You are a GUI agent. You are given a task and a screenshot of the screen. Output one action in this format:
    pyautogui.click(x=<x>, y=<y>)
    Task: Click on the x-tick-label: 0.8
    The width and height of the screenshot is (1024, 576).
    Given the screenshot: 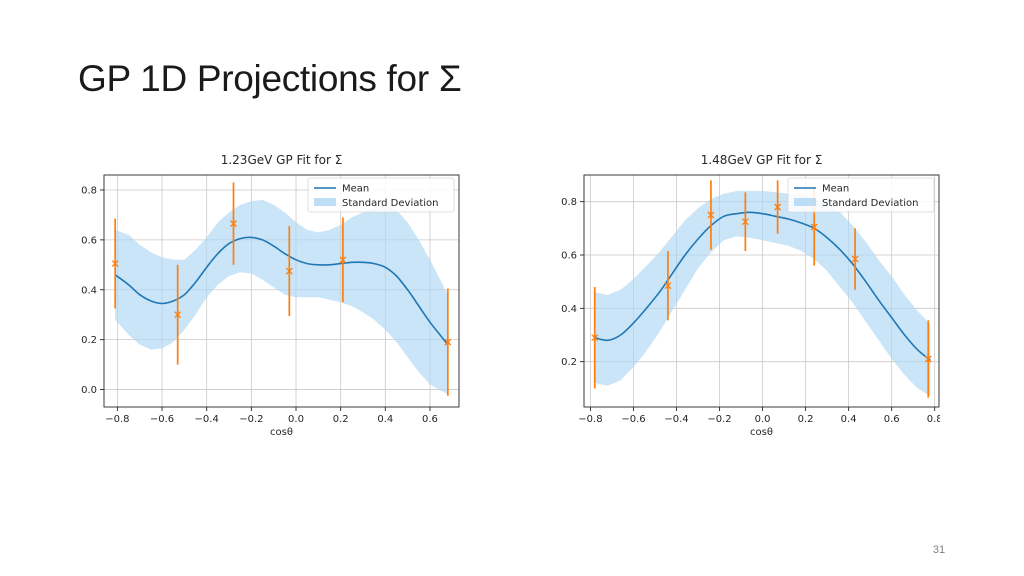 What is the action you would take?
    pyautogui.click(x=933, y=419)
    